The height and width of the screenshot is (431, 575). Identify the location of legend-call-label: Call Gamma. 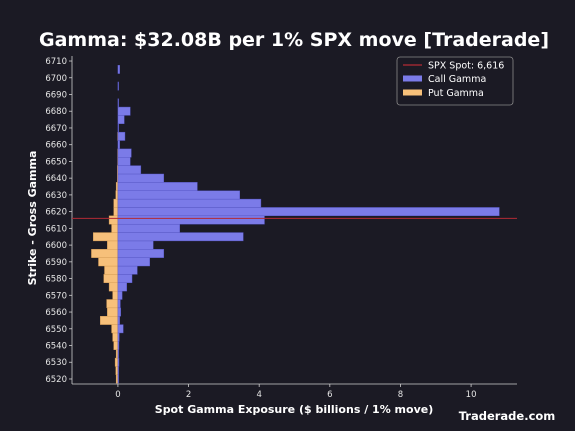
(457, 79).